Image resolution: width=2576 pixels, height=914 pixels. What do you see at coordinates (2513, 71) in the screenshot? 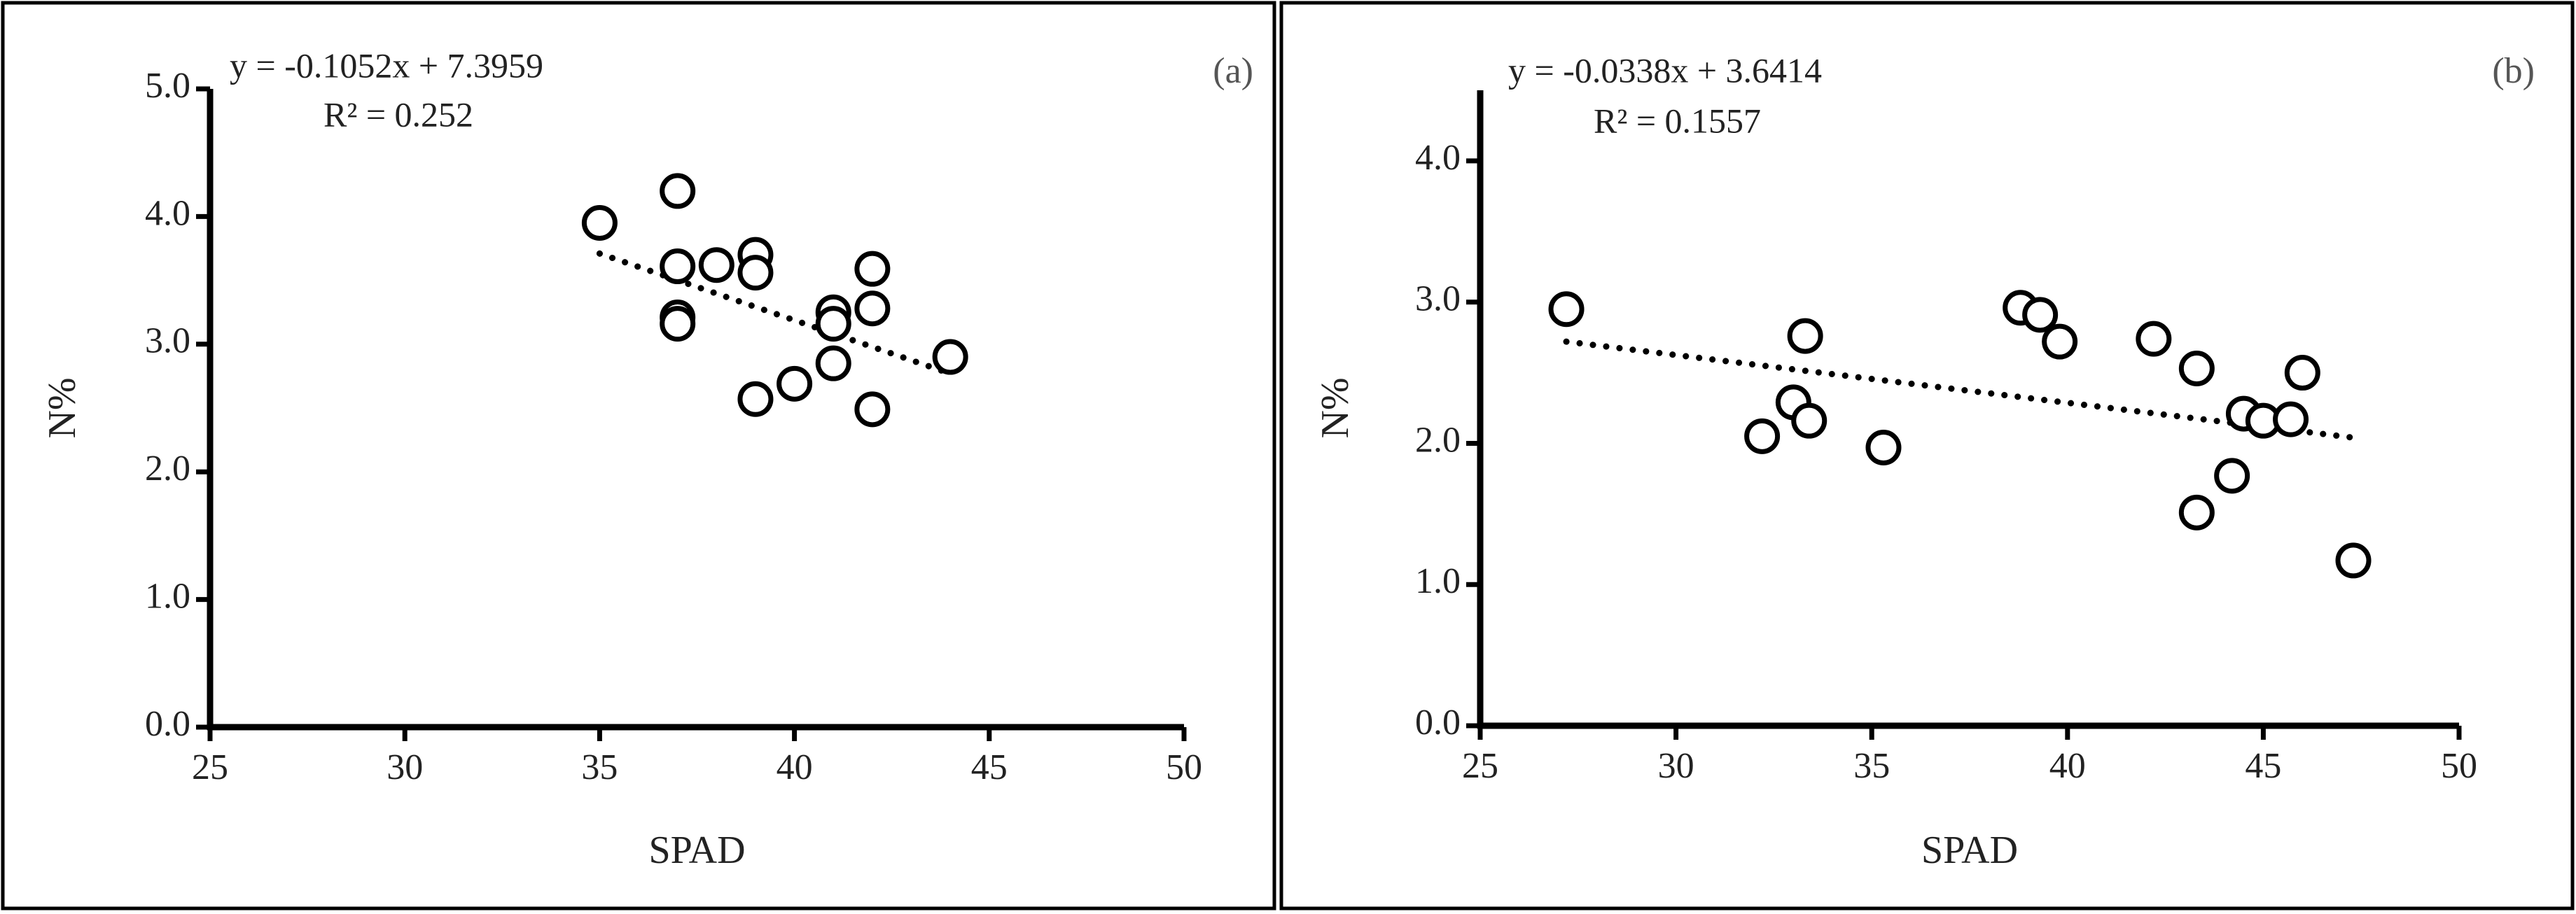
I see `panel-label: (b)` at bounding box center [2513, 71].